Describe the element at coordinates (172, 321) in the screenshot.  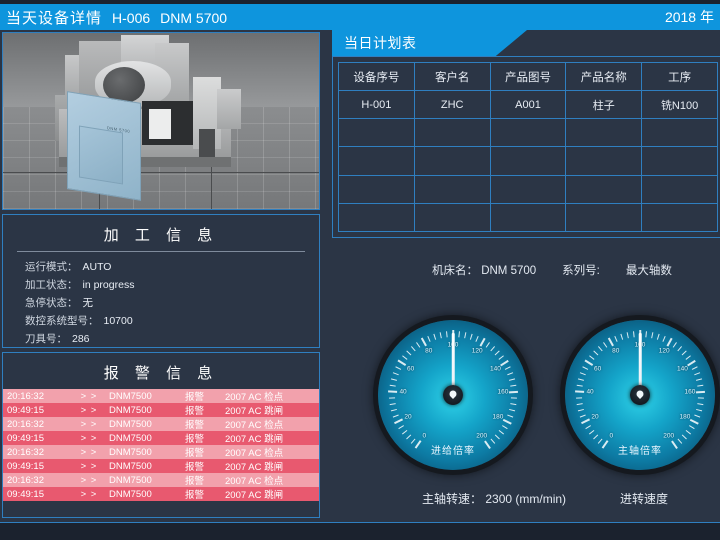
I see `process-info-row: 数控系统型号： 10700` at that location.